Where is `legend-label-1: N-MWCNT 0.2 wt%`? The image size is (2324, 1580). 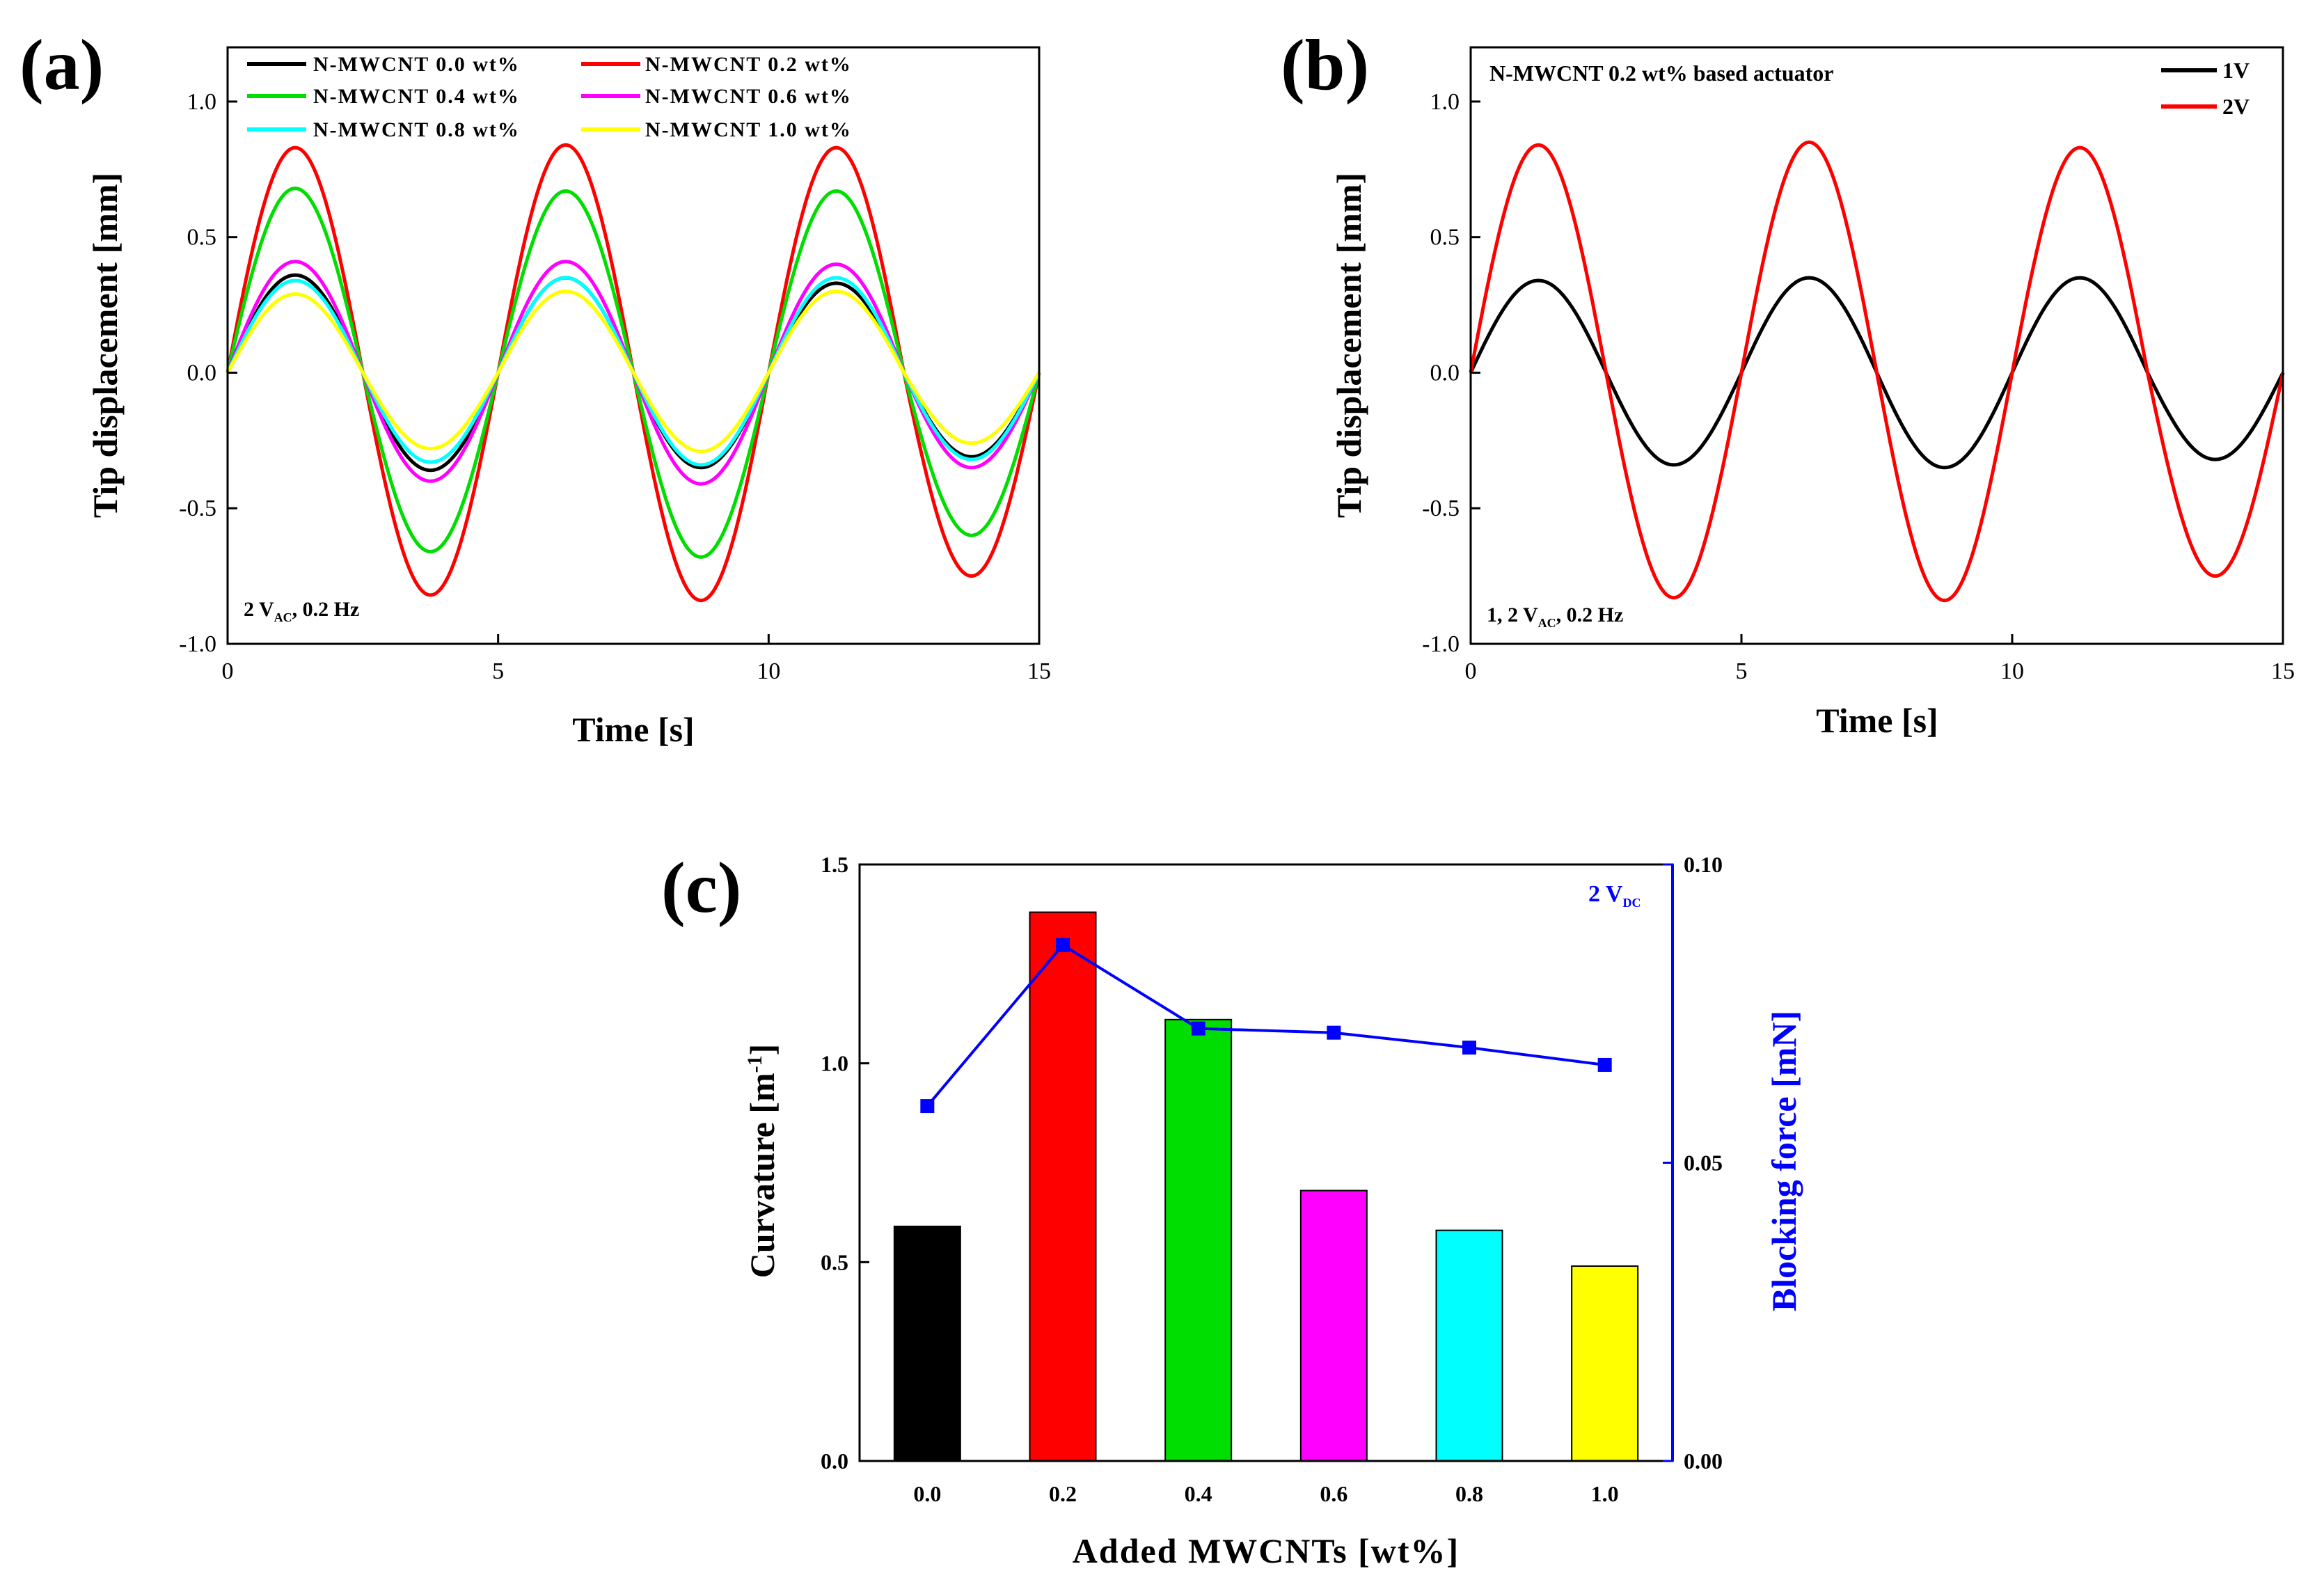
legend-label-1: N-MWCNT 0.2 wt% is located at coordinates (748, 64).